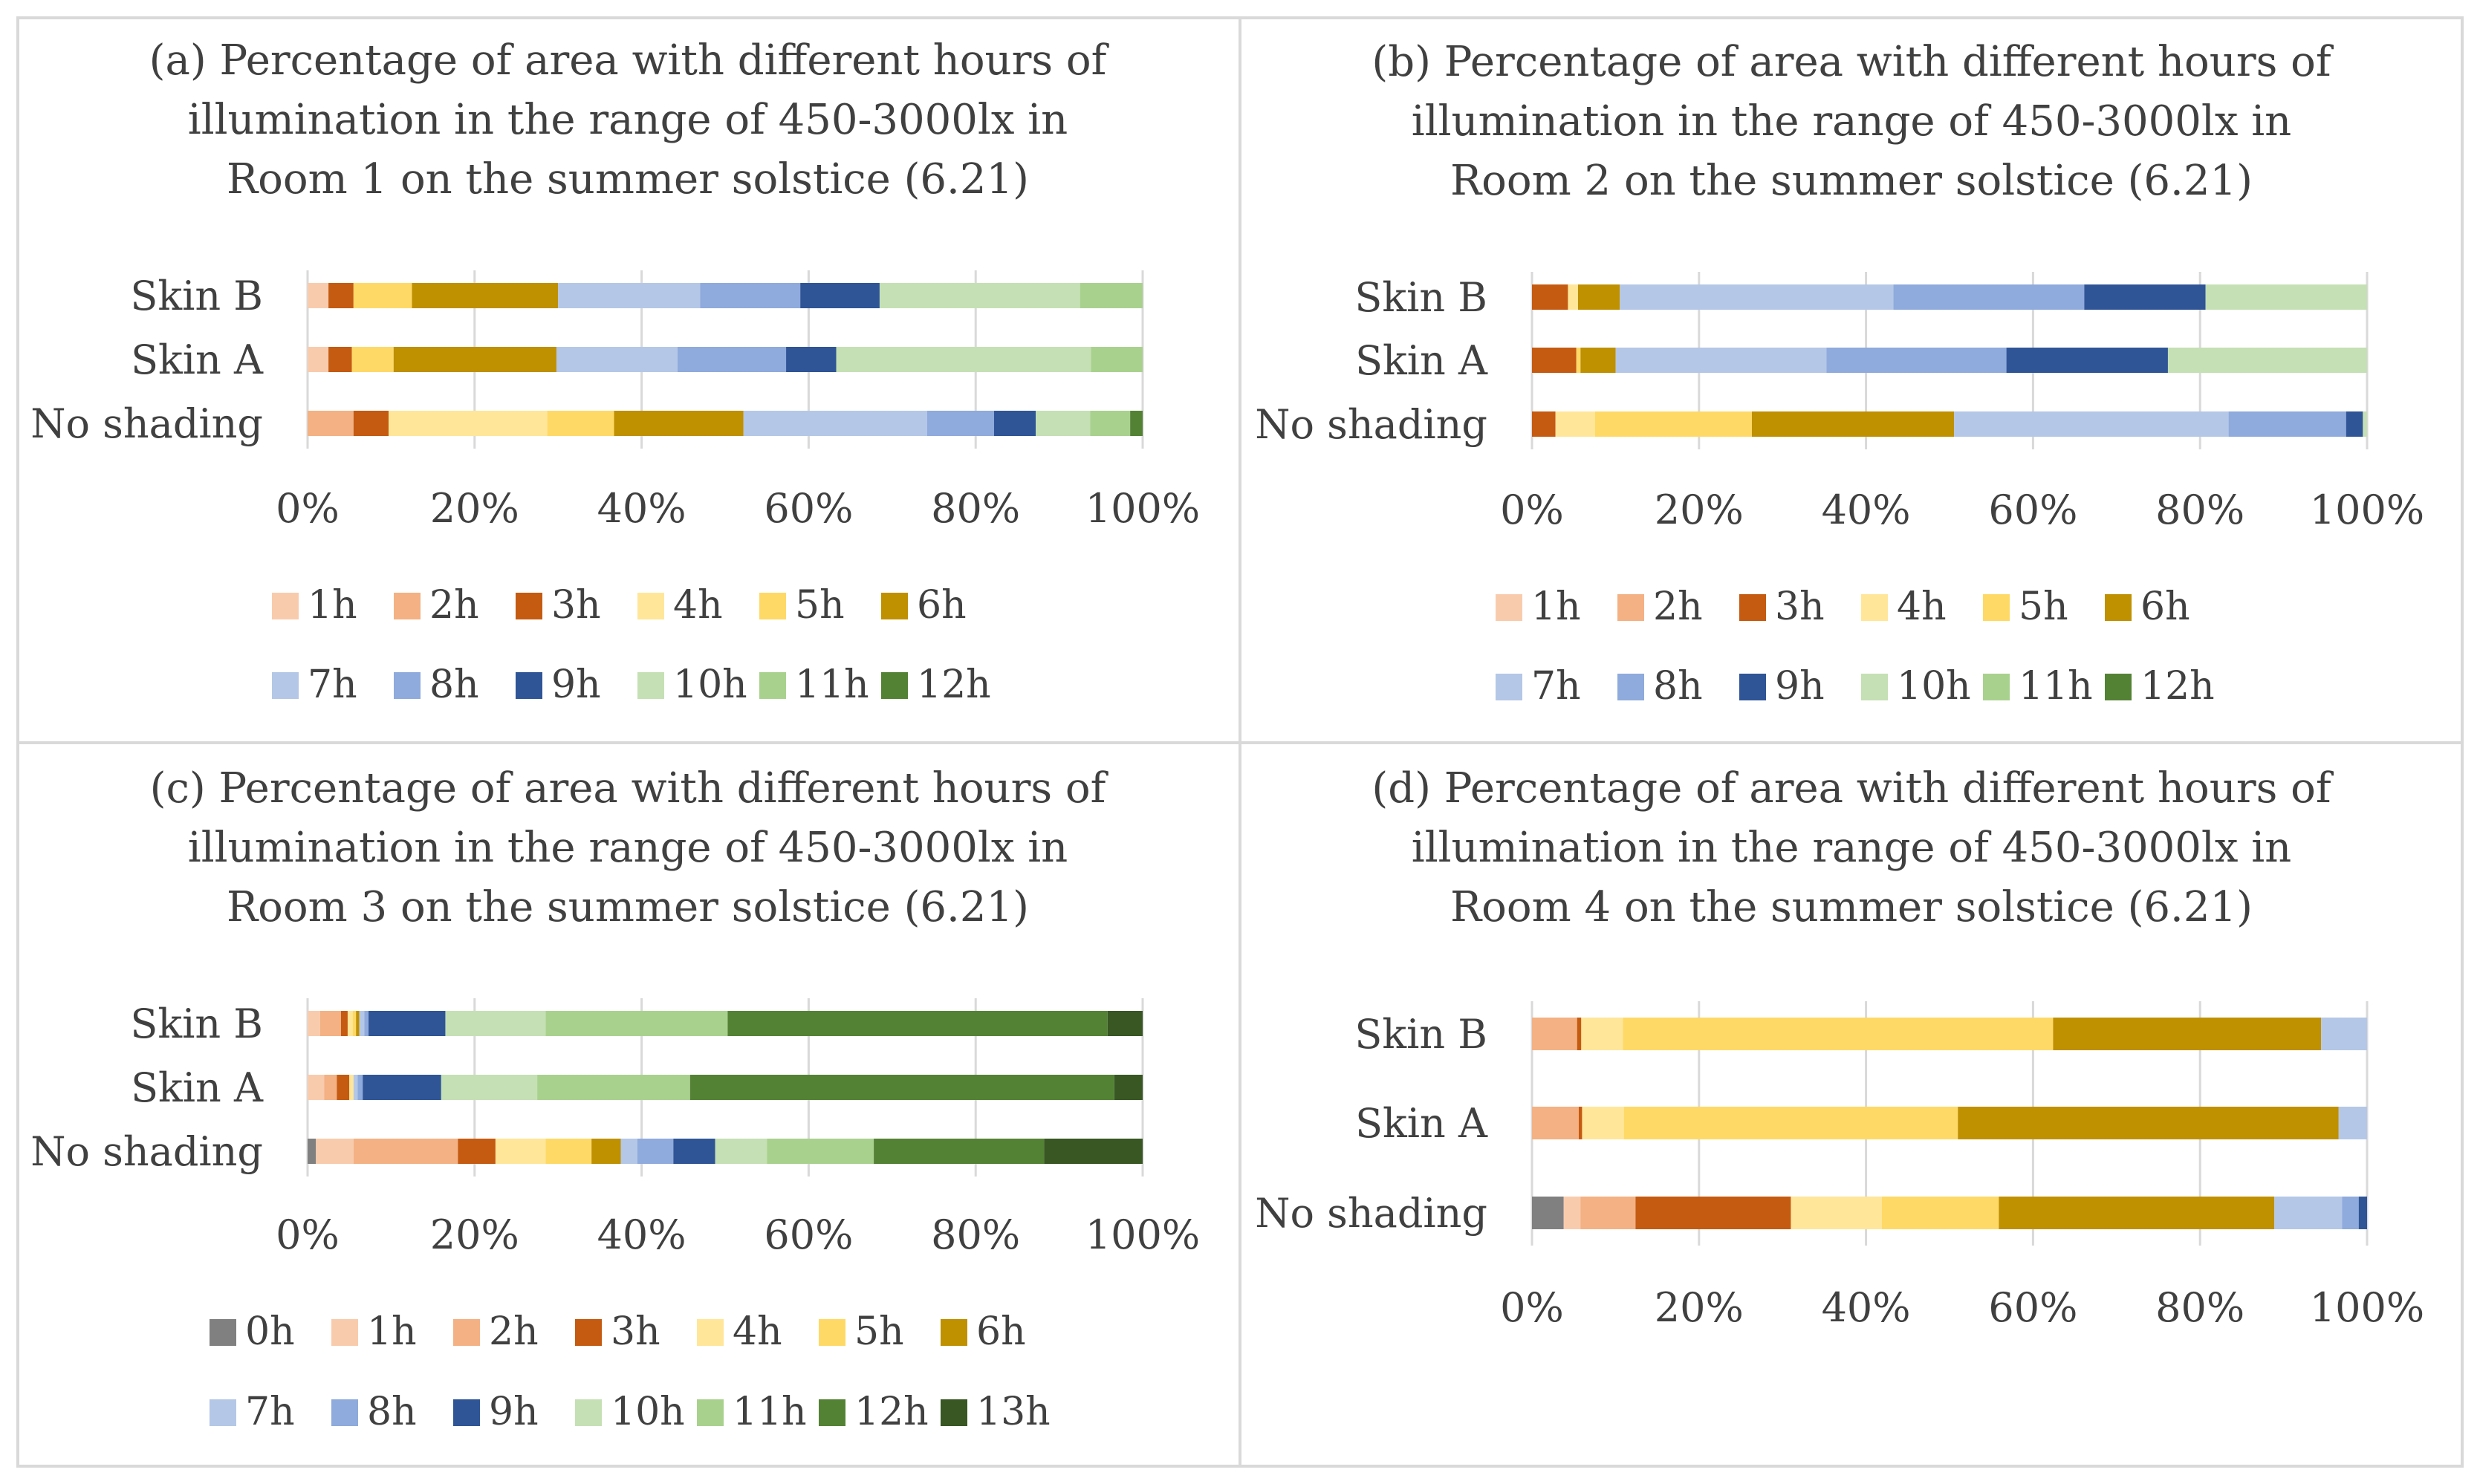 This screenshot has width=2480, height=1484. What do you see at coordinates (2118, 607) in the screenshot?
I see `legend-swatch-6h` at bounding box center [2118, 607].